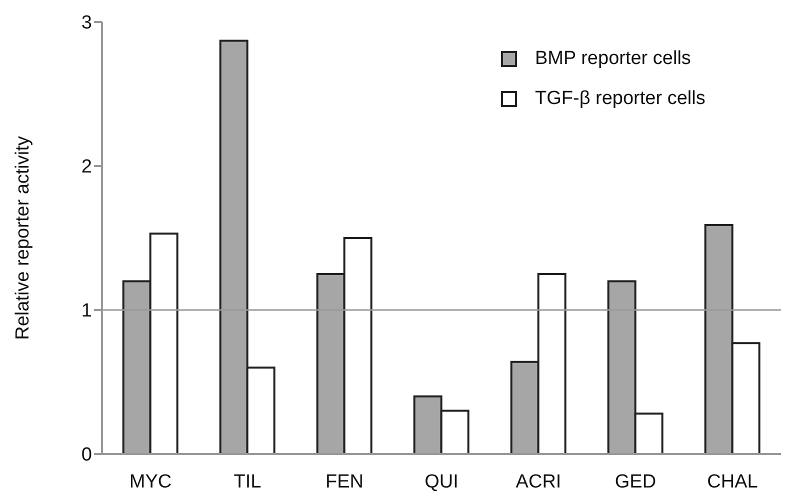 Image resolution: width=789 pixels, height=502 pixels. I want to click on y-tick-label: 0, so click(86, 455).